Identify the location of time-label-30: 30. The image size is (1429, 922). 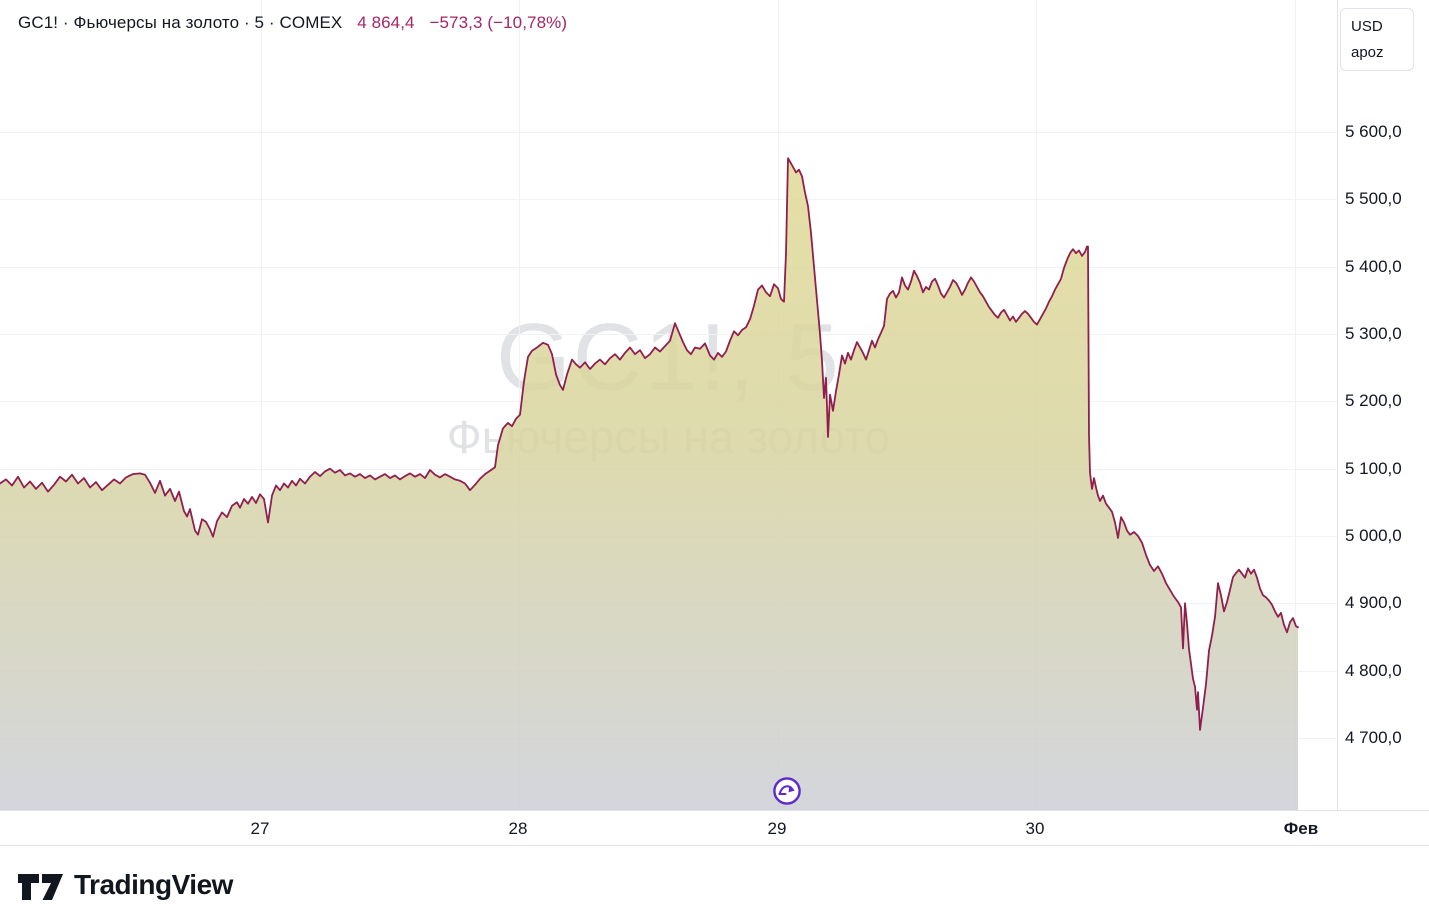
(1035, 828).